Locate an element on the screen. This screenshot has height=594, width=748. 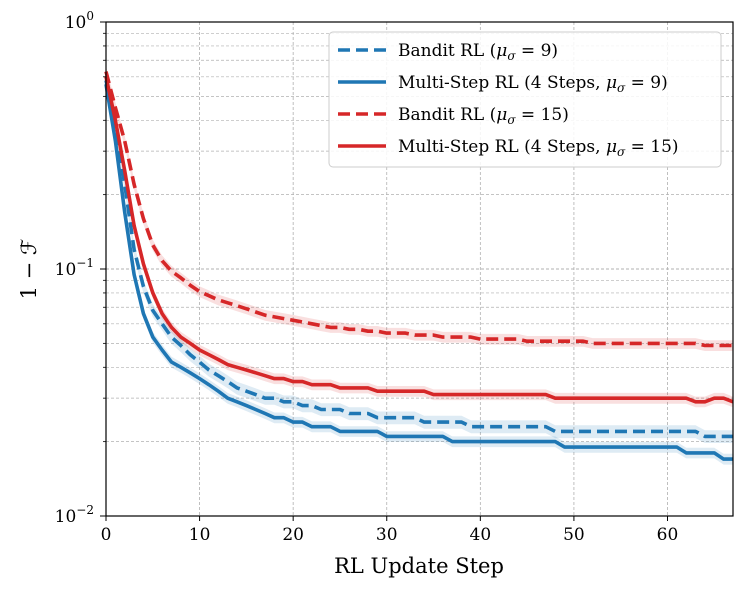
x-tick-label: 10 is located at coordinates (200, 535).